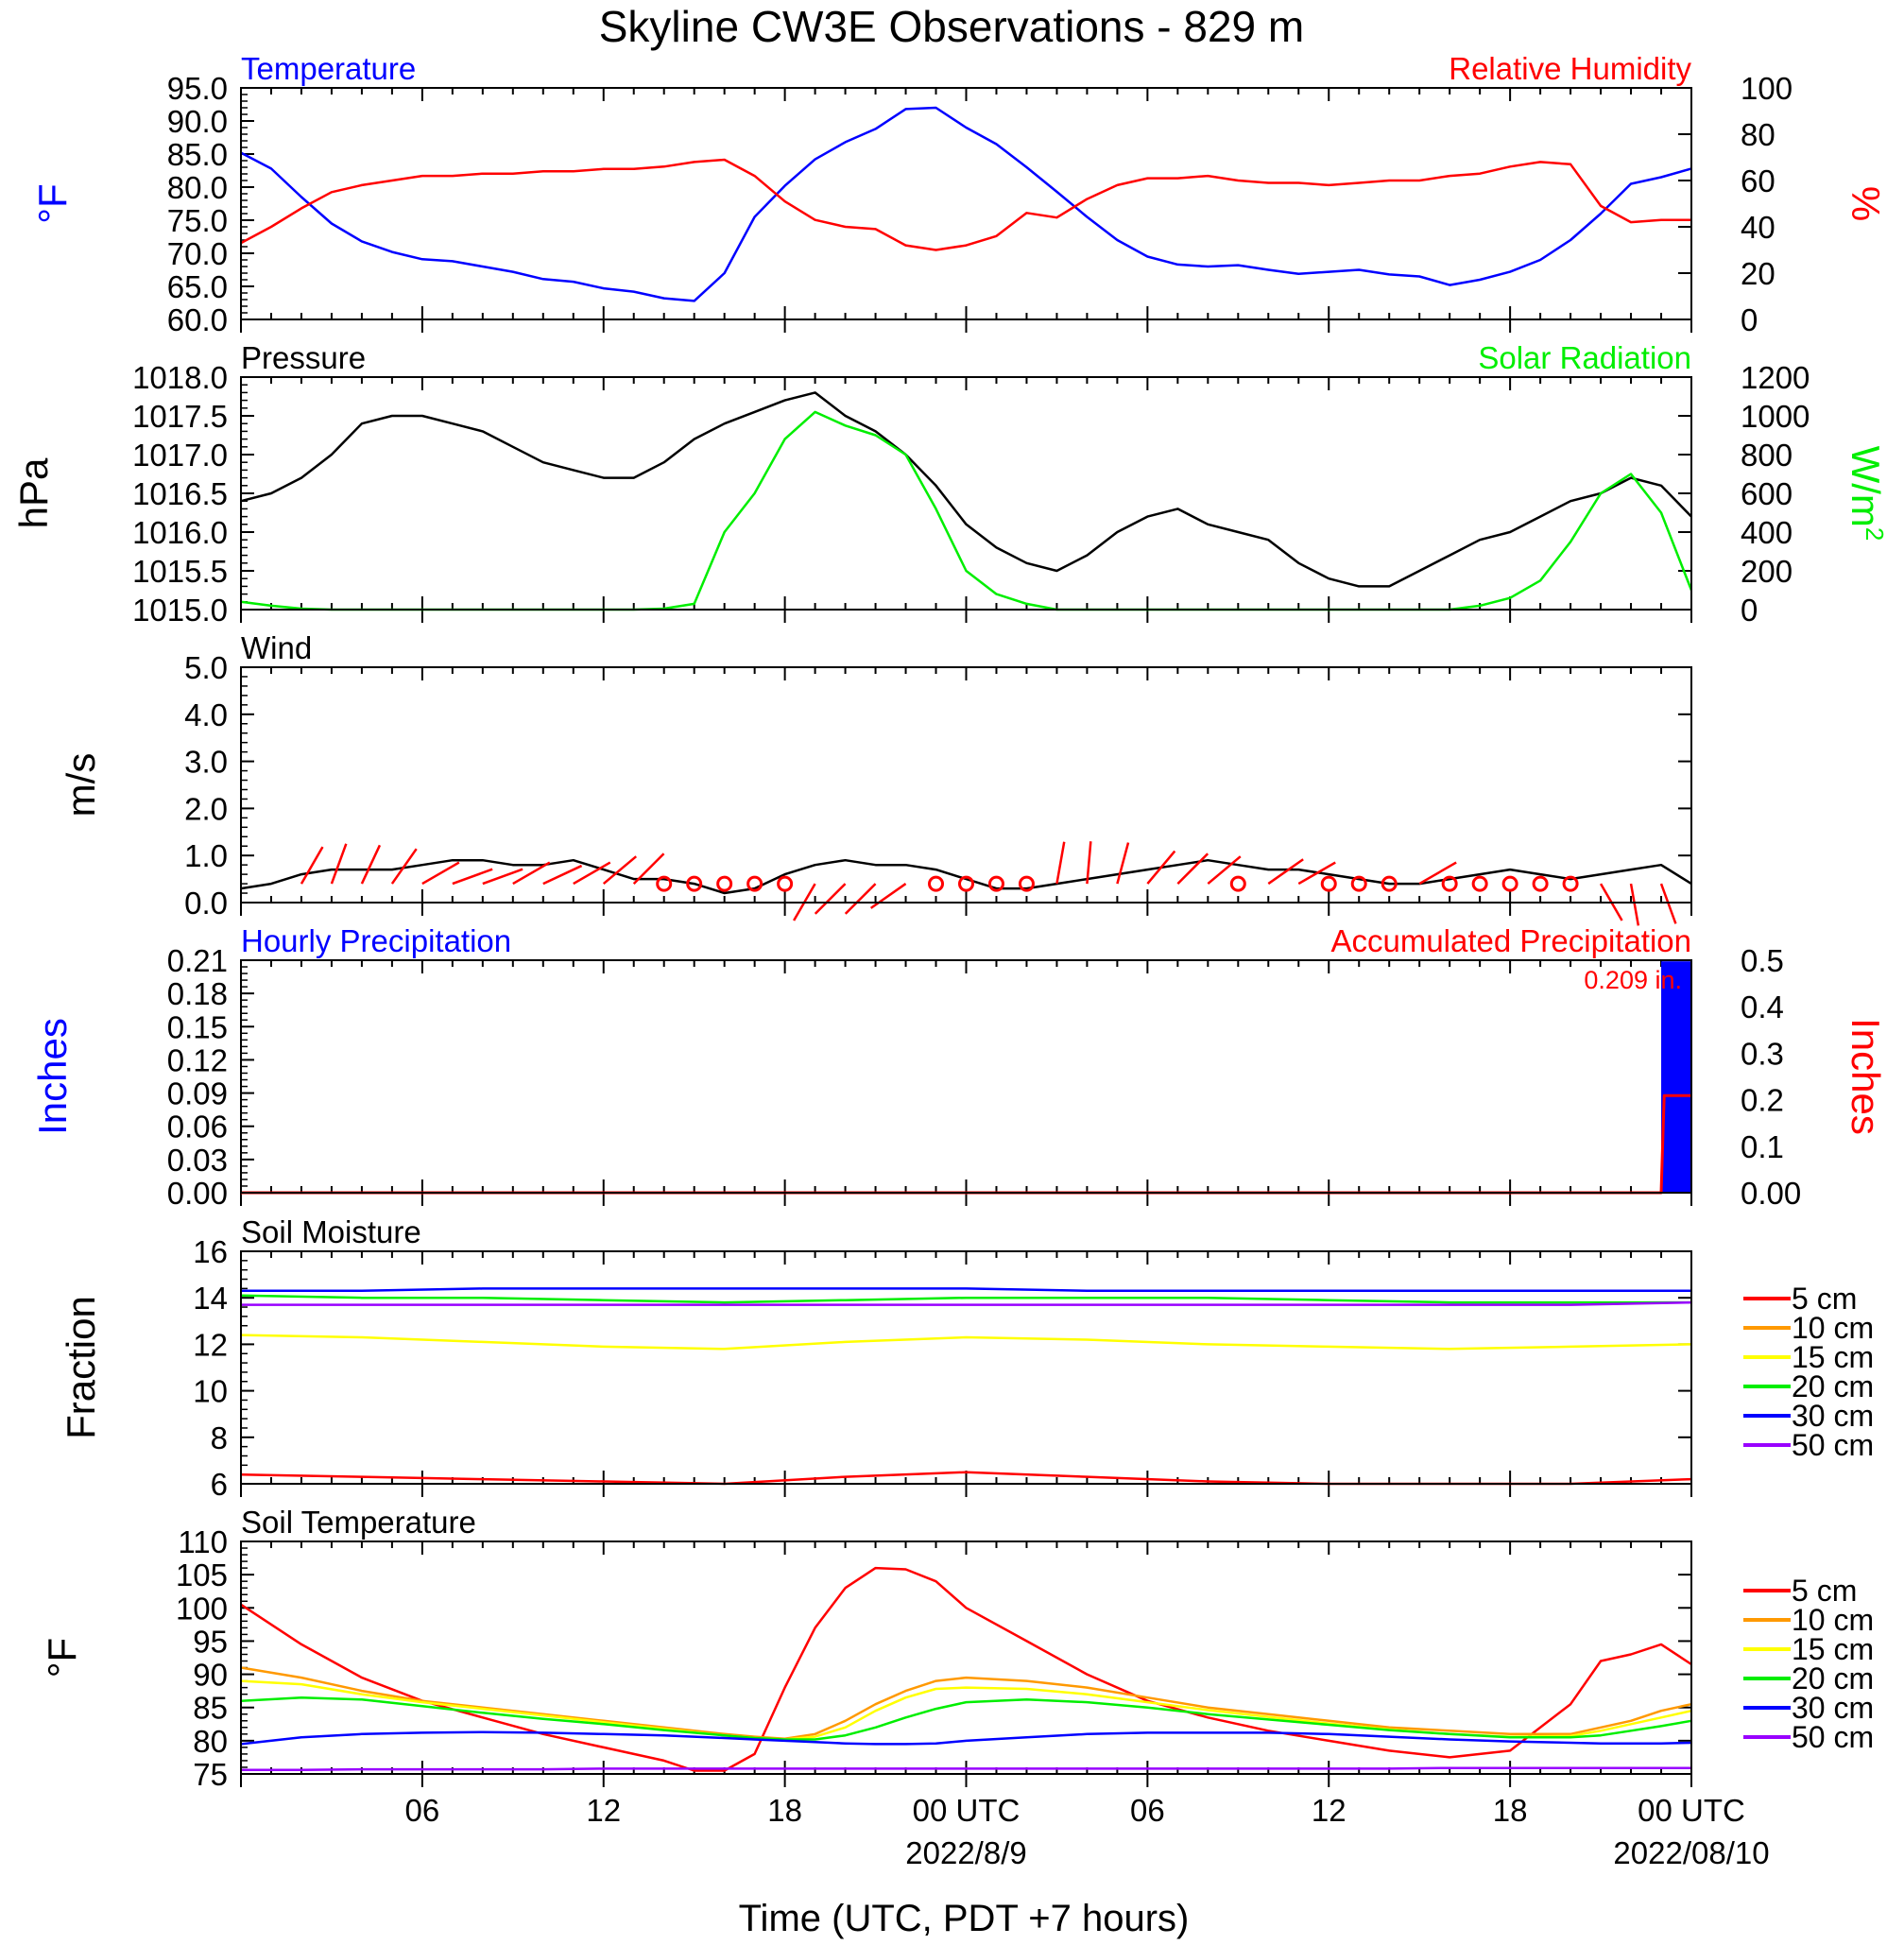  I want to click on temp_rh-ylabel-right: %, so click(1866, 204).